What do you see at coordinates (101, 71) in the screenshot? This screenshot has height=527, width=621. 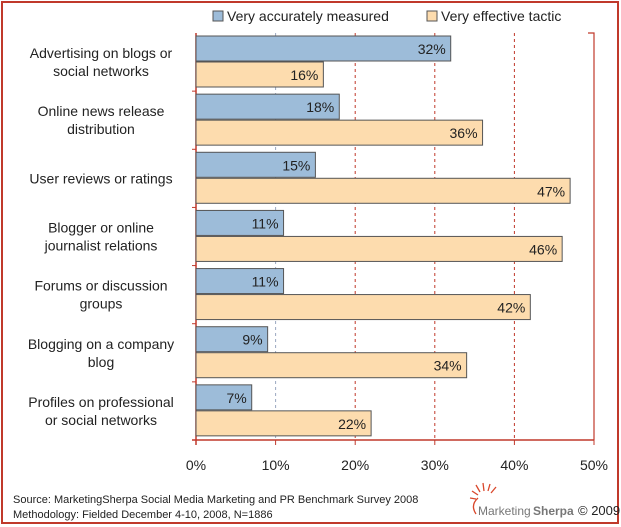 I see `category-label: social networks` at bounding box center [101, 71].